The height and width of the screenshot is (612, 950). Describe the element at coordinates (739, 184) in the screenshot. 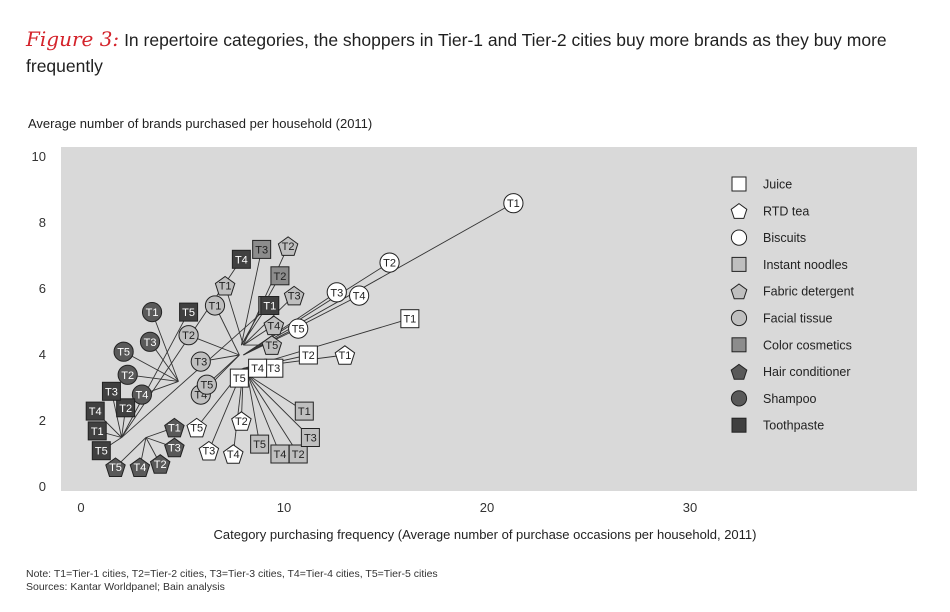

I see `legend-marker-juice` at that location.